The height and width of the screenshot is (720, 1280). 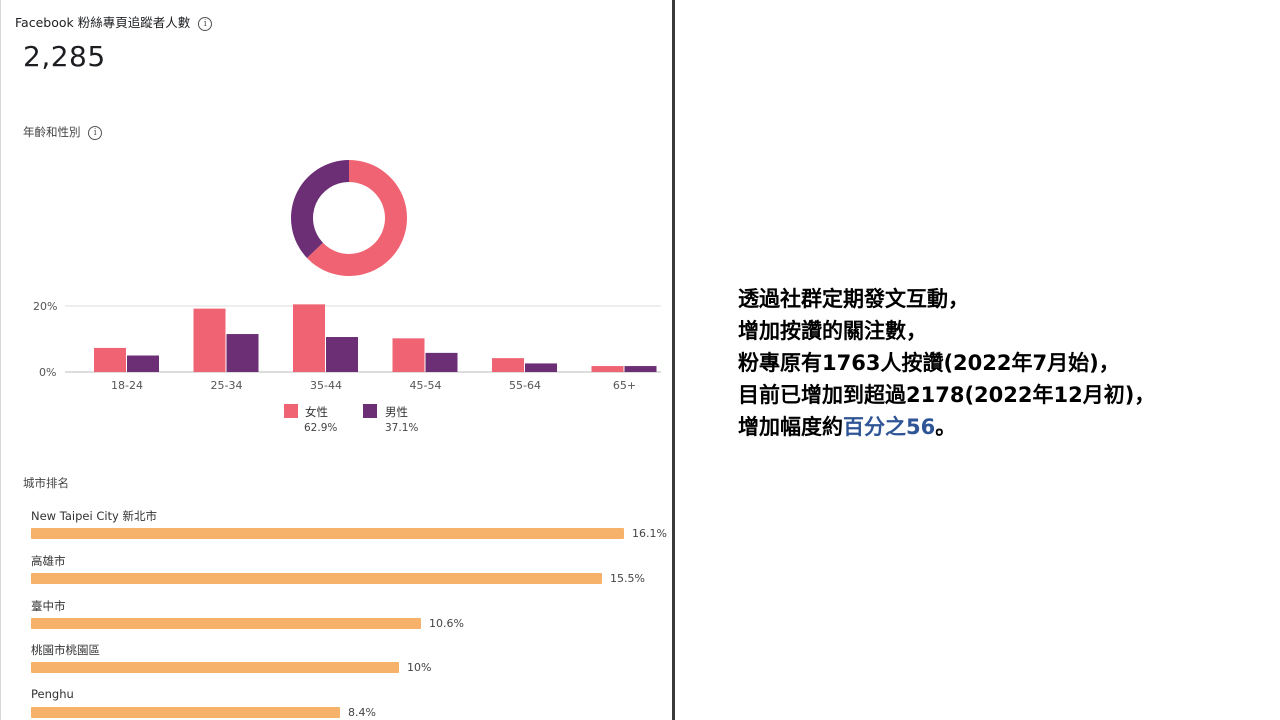 I want to click on y-tick-label: 20%, so click(x=45, y=306).